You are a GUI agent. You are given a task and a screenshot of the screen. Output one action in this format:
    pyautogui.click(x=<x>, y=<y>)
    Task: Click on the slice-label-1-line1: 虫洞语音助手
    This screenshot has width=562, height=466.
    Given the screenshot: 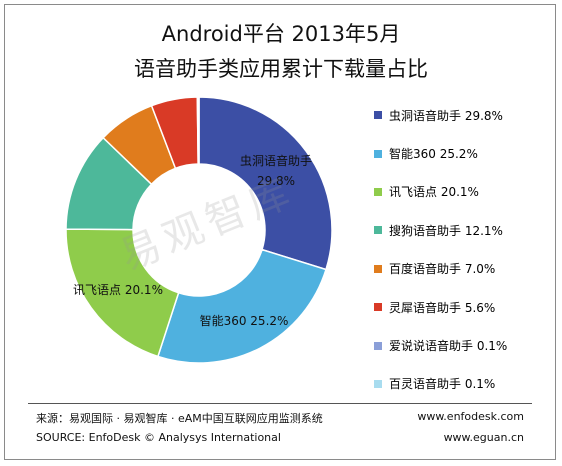 What is the action you would take?
    pyautogui.click(x=276, y=160)
    